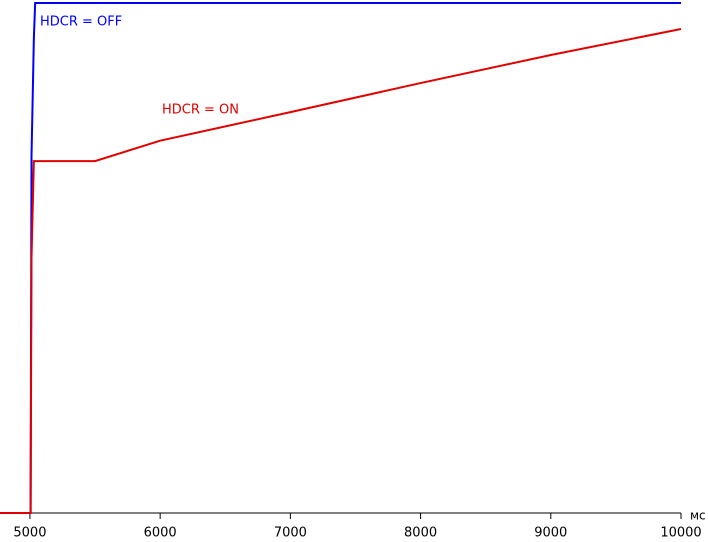 The height and width of the screenshot is (542, 708). What do you see at coordinates (160, 533) in the screenshot?
I see `x-tick-label: 6000` at bounding box center [160, 533].